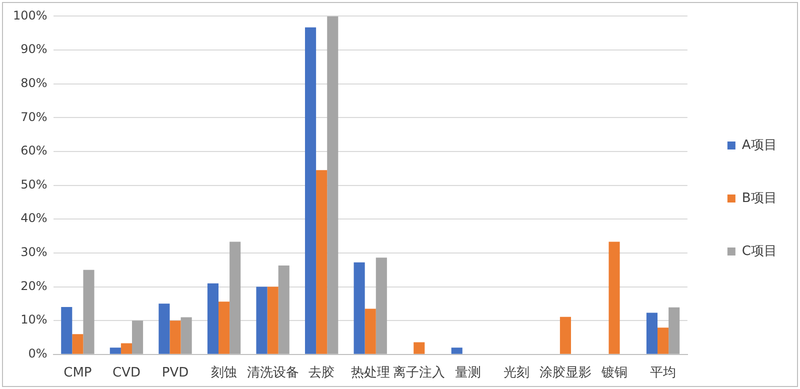 This screenshot has height=389, width=800. Describe the element at coordinates (419, 372) in the screenshot. I see `x-tick-label: 离子注入` at that location.